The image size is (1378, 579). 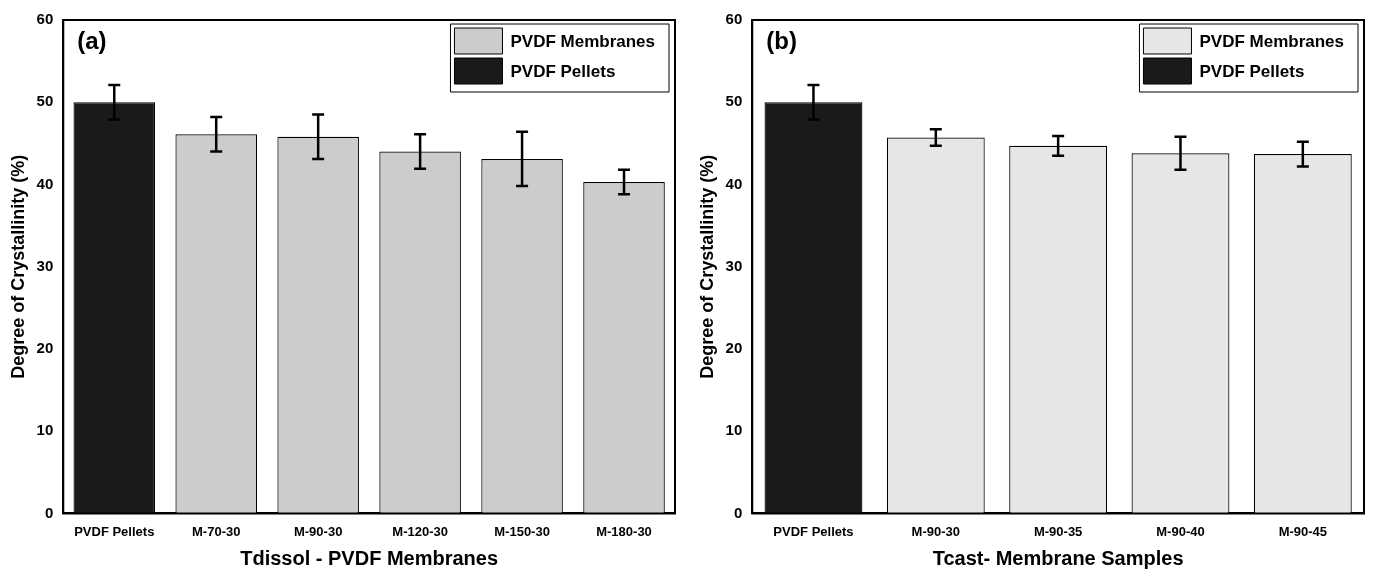 What do you see at coordinates (420, 531) in the screenshot?
I see `x-tick-label: M-120-30` at bounding box center [420, 531].